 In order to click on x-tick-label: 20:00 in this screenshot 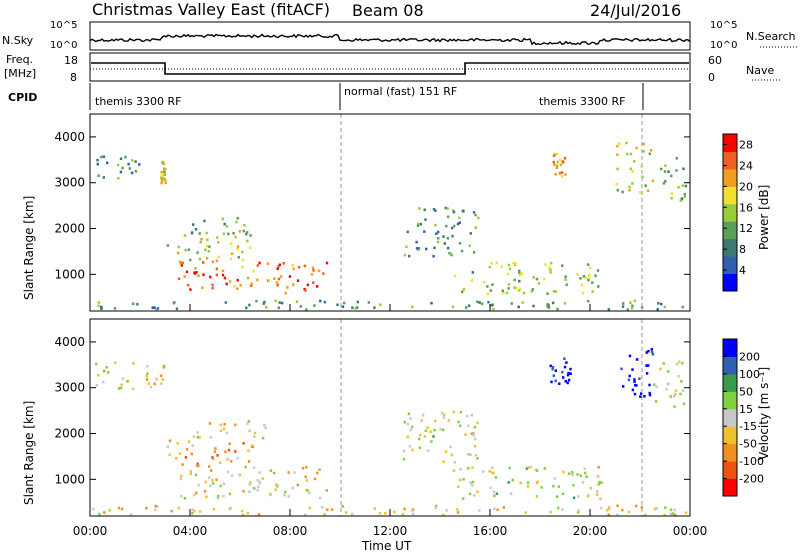, I will do `click(590, 531)`.